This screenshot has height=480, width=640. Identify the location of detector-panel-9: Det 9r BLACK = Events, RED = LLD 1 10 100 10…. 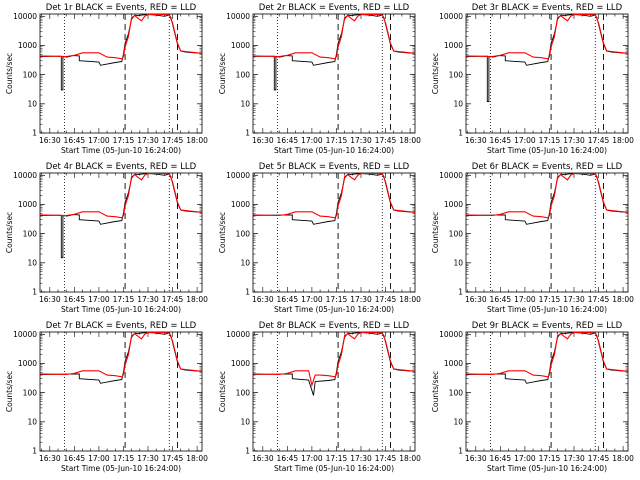
(532, 397).